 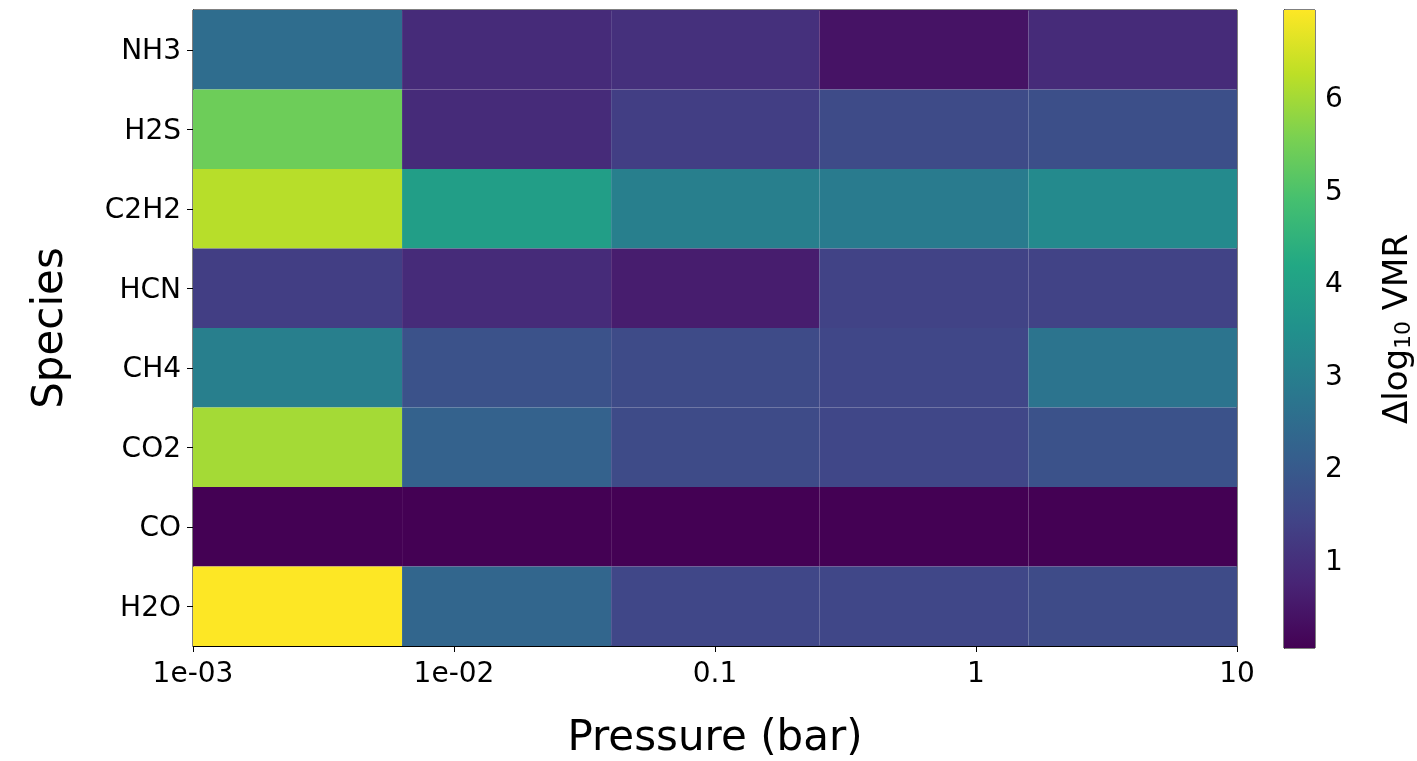 What do you see at coordinates (1334, 375) in the screenshot?
I see `color-bar-label: 3` at bounding box center [1334, 375].